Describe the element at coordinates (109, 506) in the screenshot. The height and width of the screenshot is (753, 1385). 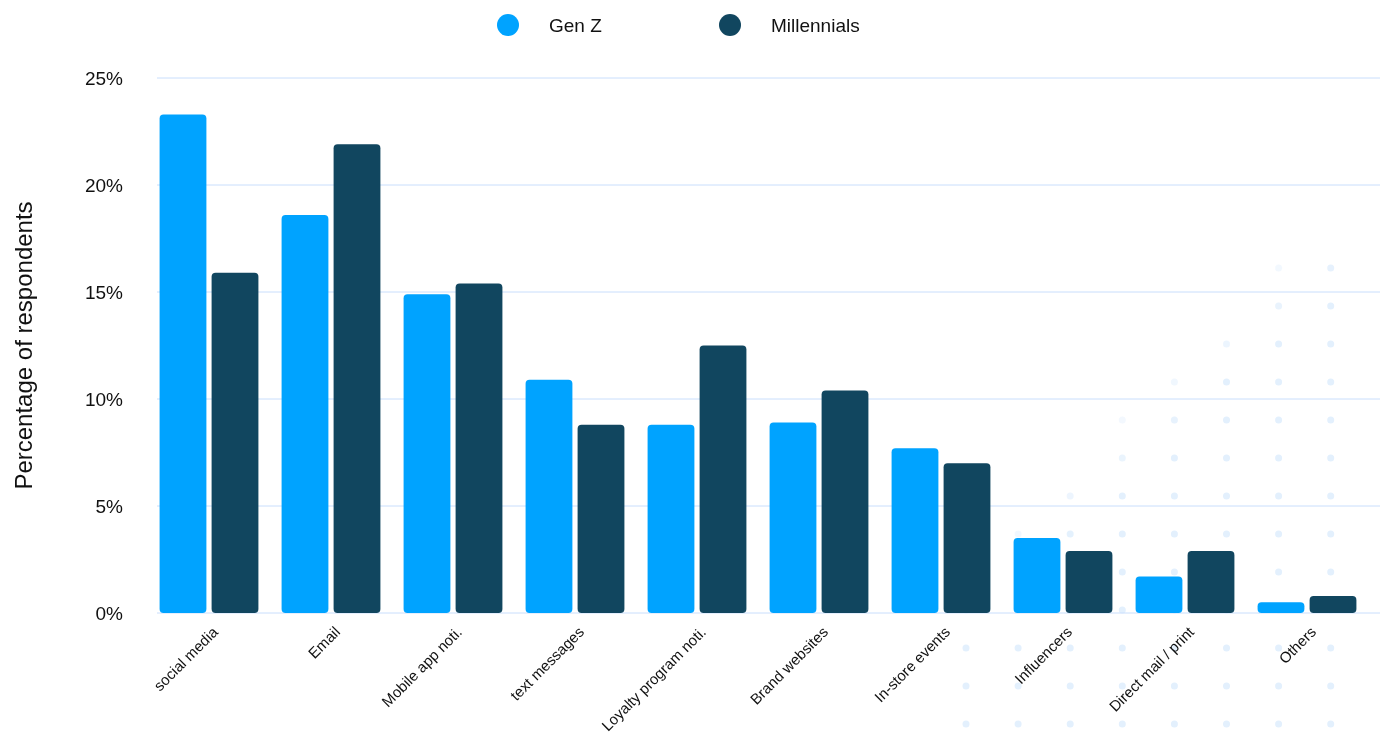
I see `y-tick-label: 5%` at that location.